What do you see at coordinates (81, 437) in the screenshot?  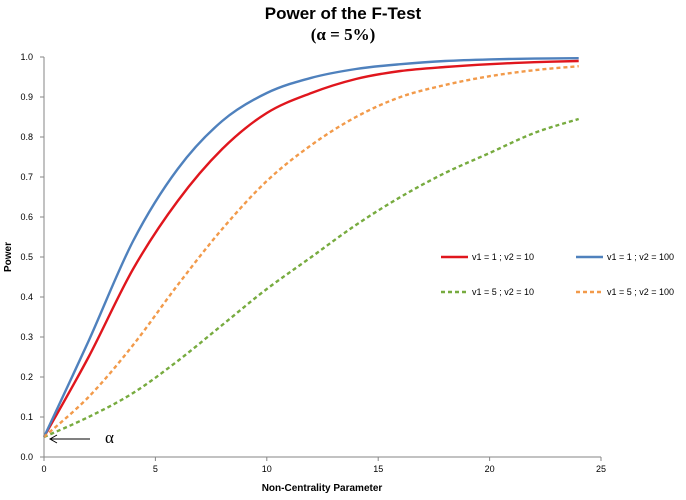 I see `alpha-annotation: α` at bounding box center [81, 437].